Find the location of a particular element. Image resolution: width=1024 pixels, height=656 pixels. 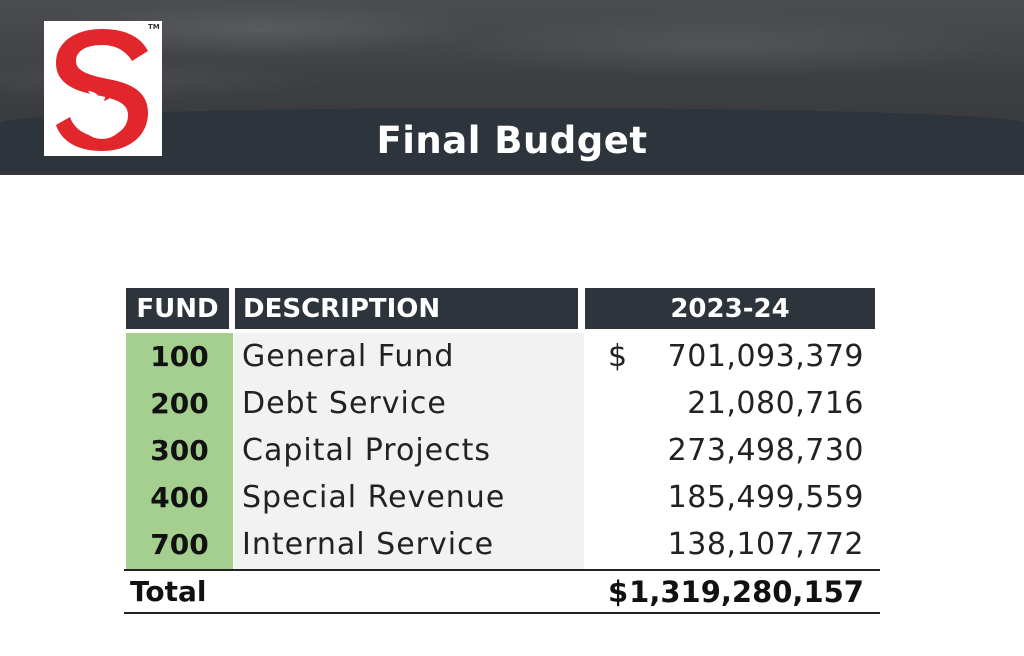

total-row: Total $ 1,319,280,157 is located at coordinates (502, 591).